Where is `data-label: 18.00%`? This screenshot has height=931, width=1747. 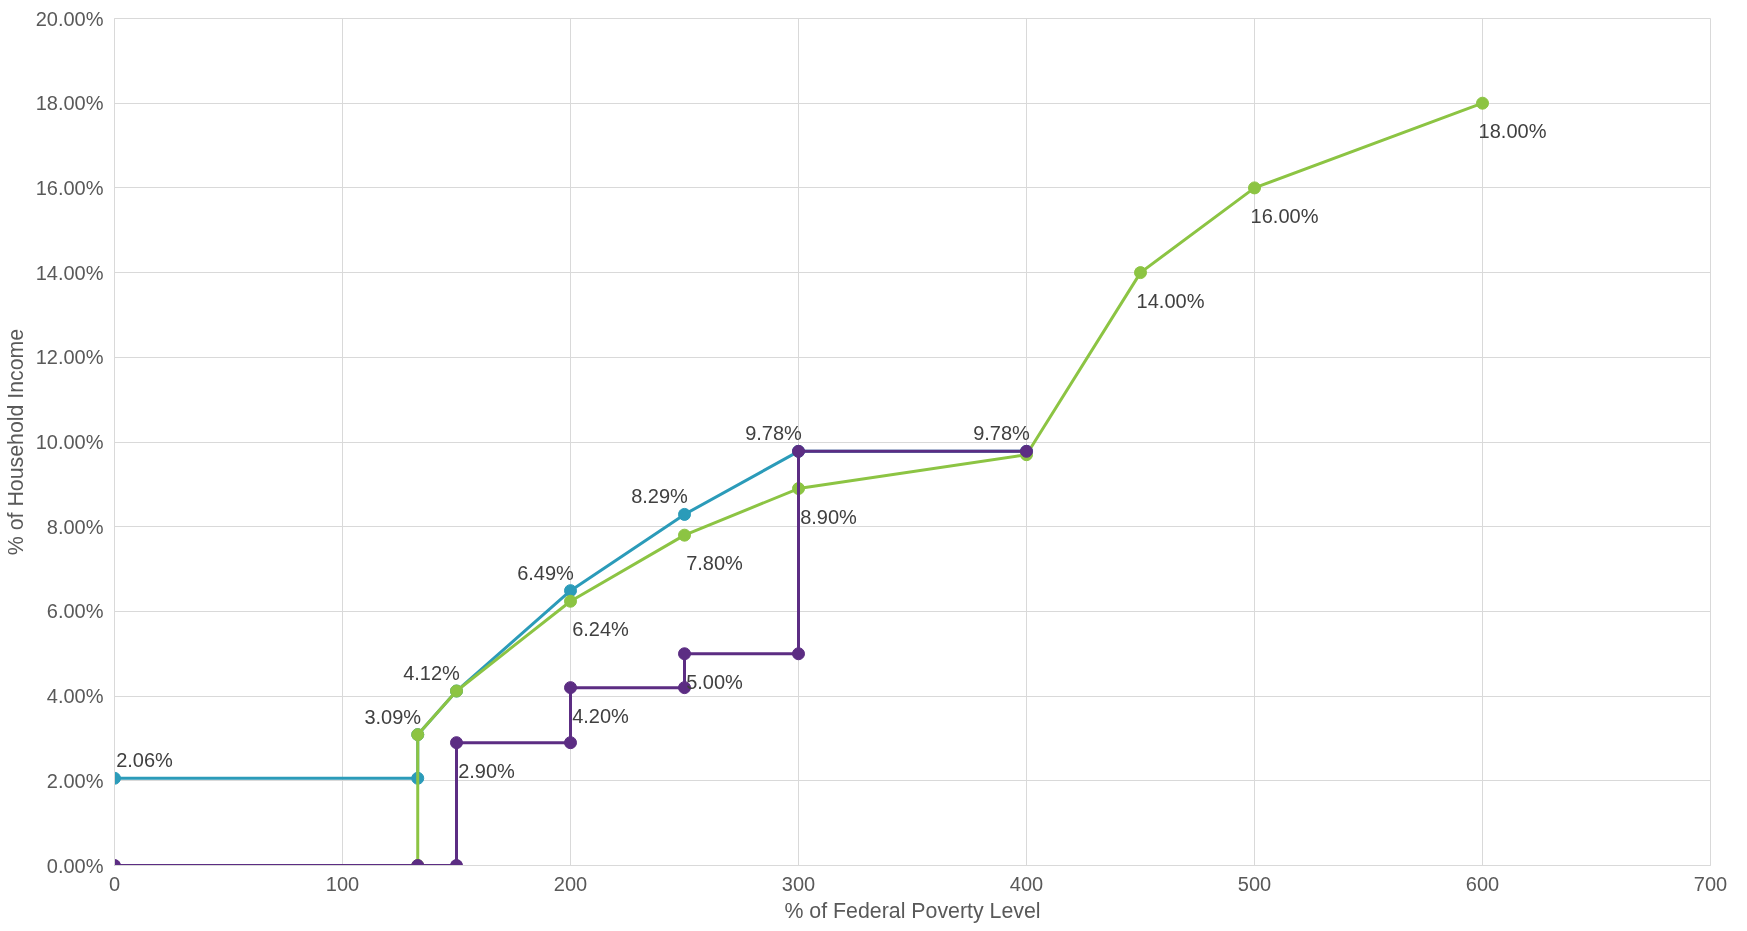 data-label: 18.00% is located at coordinates (1512, 131).